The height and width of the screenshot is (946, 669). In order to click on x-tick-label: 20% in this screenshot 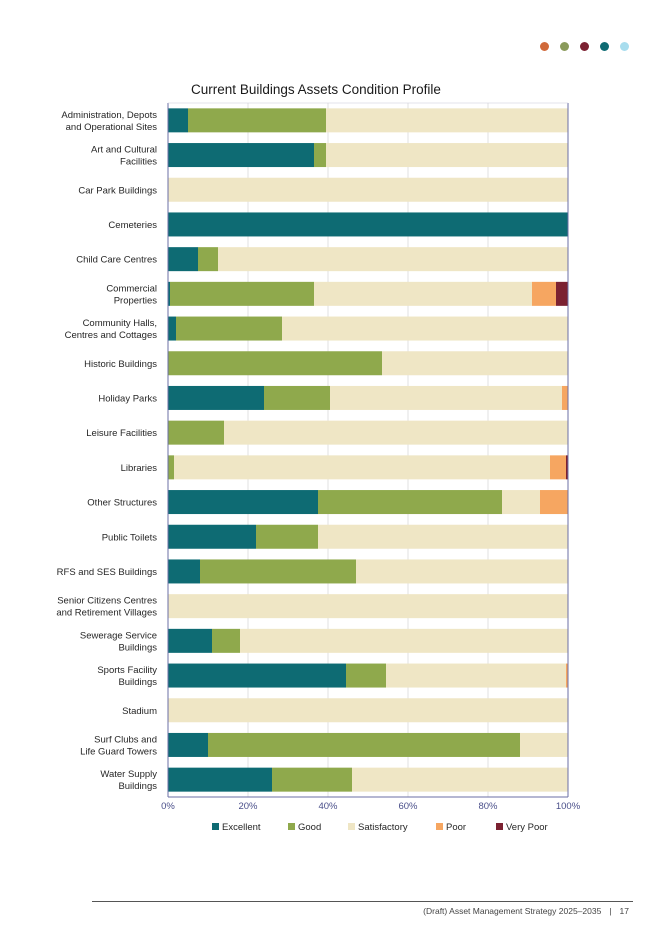, I will do `click(248, 806)`.